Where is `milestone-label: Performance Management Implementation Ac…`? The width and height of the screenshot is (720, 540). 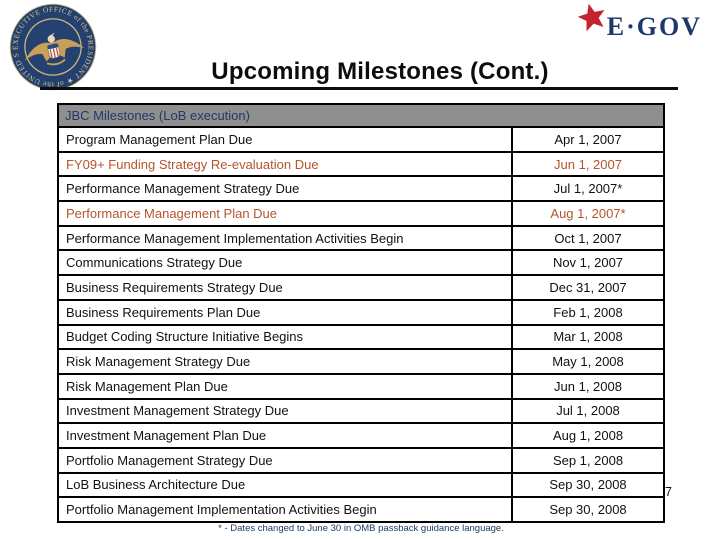
milestone-label: Performance Management Implementation Ac… is located at coordinates (235, 238).